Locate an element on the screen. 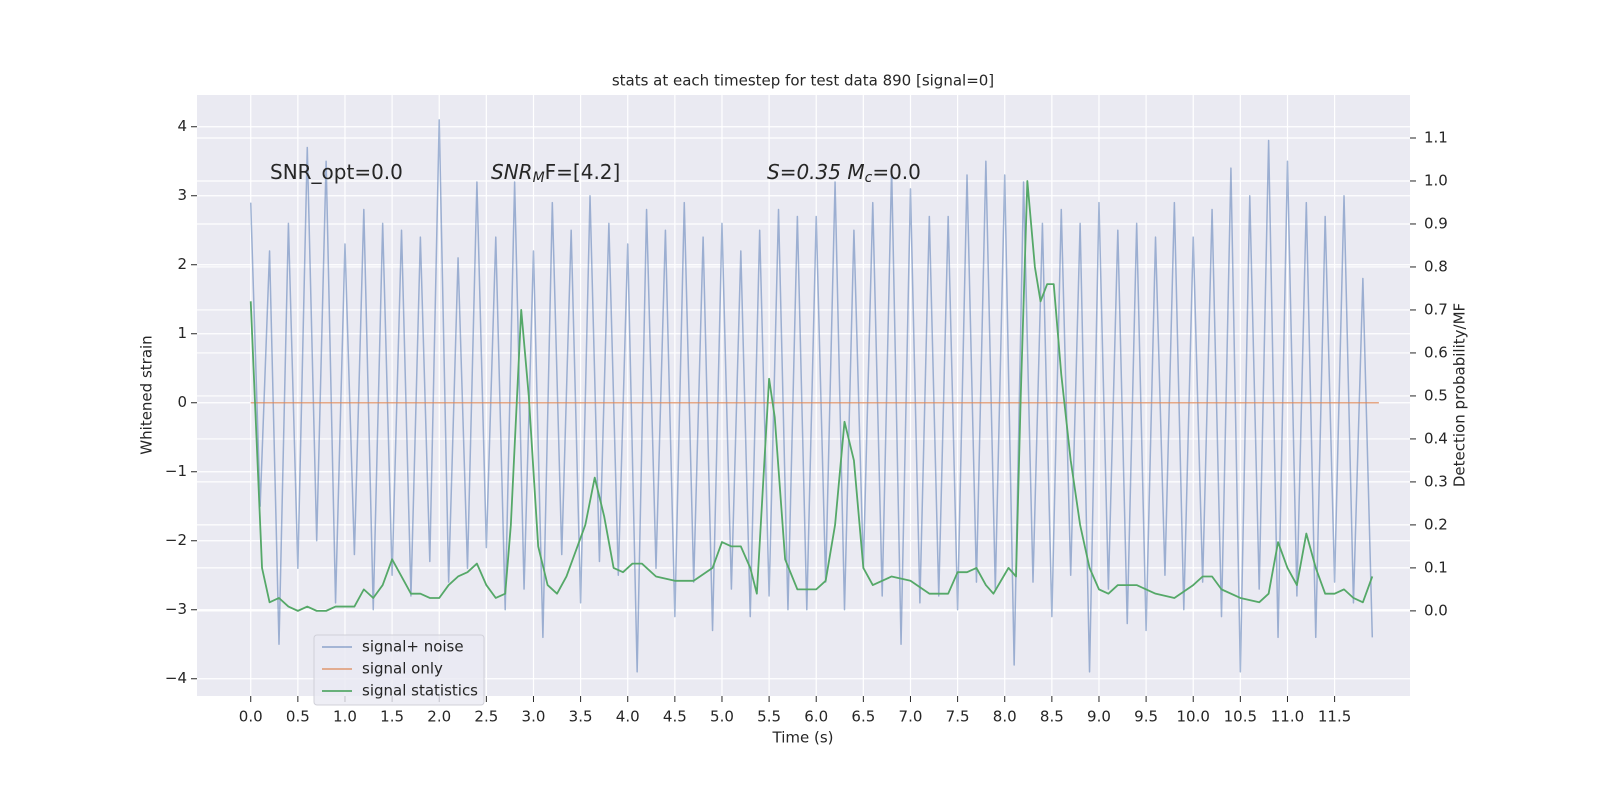  x-tick-label: 8.5 is located at coordinates (1052, 717).